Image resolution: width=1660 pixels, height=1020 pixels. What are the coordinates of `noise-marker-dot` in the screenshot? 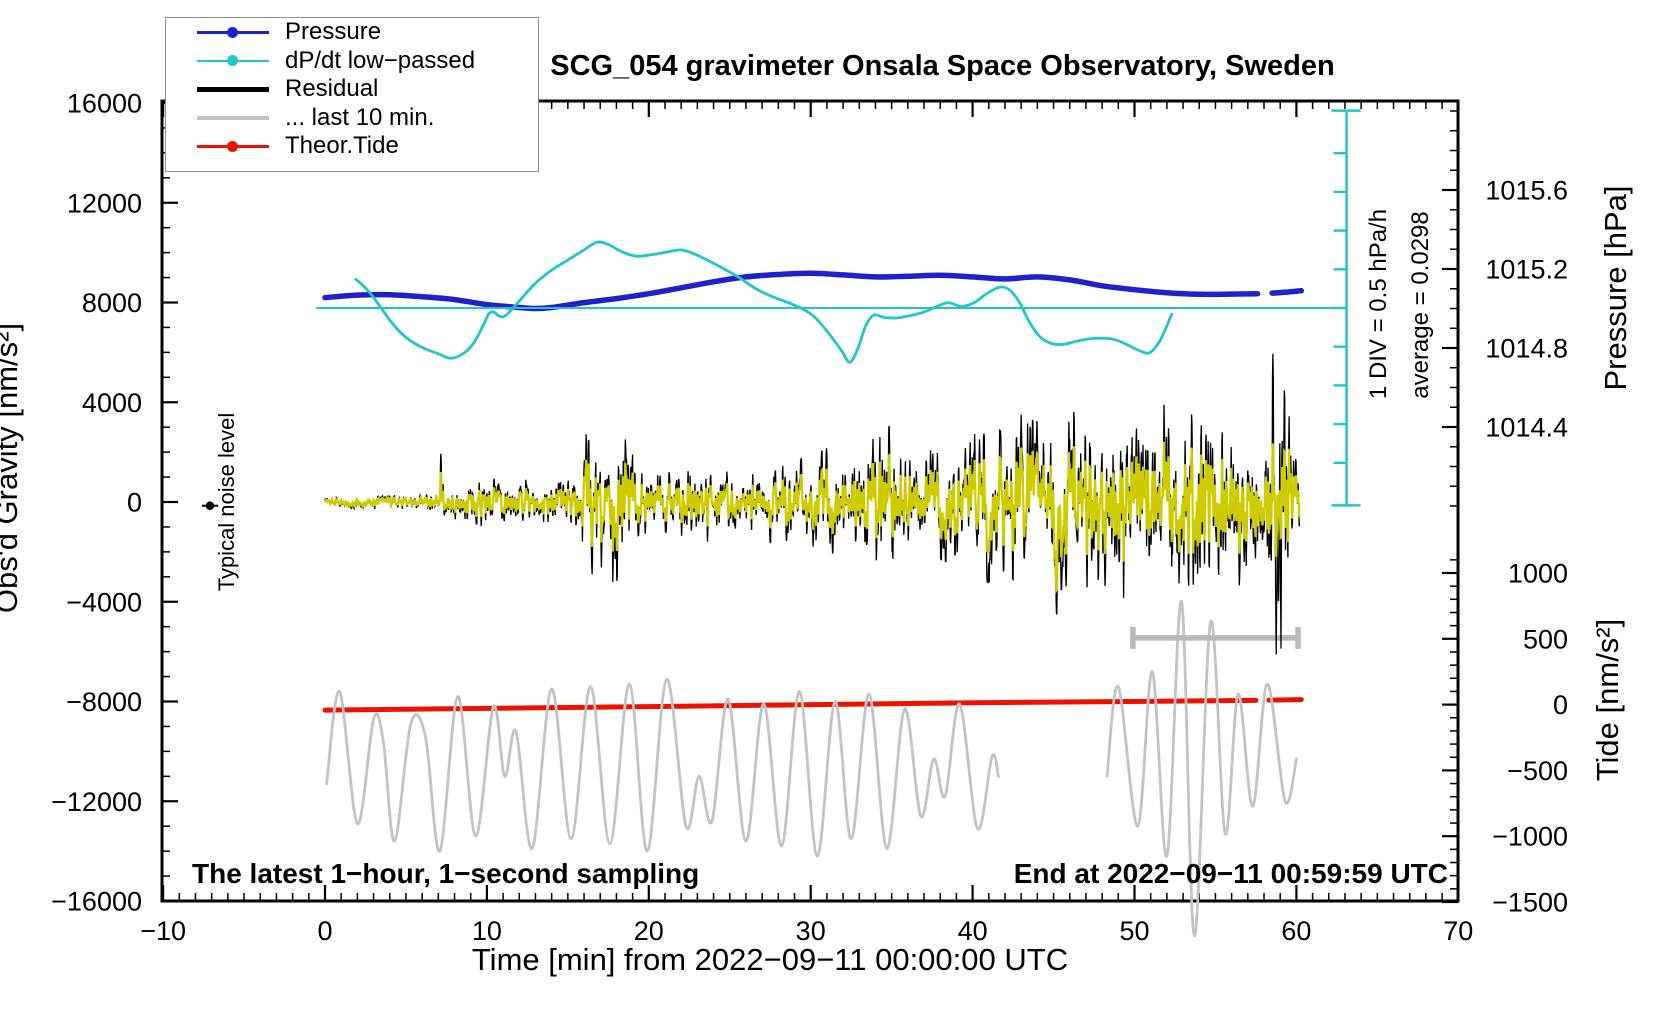 It's located at (210, 505).